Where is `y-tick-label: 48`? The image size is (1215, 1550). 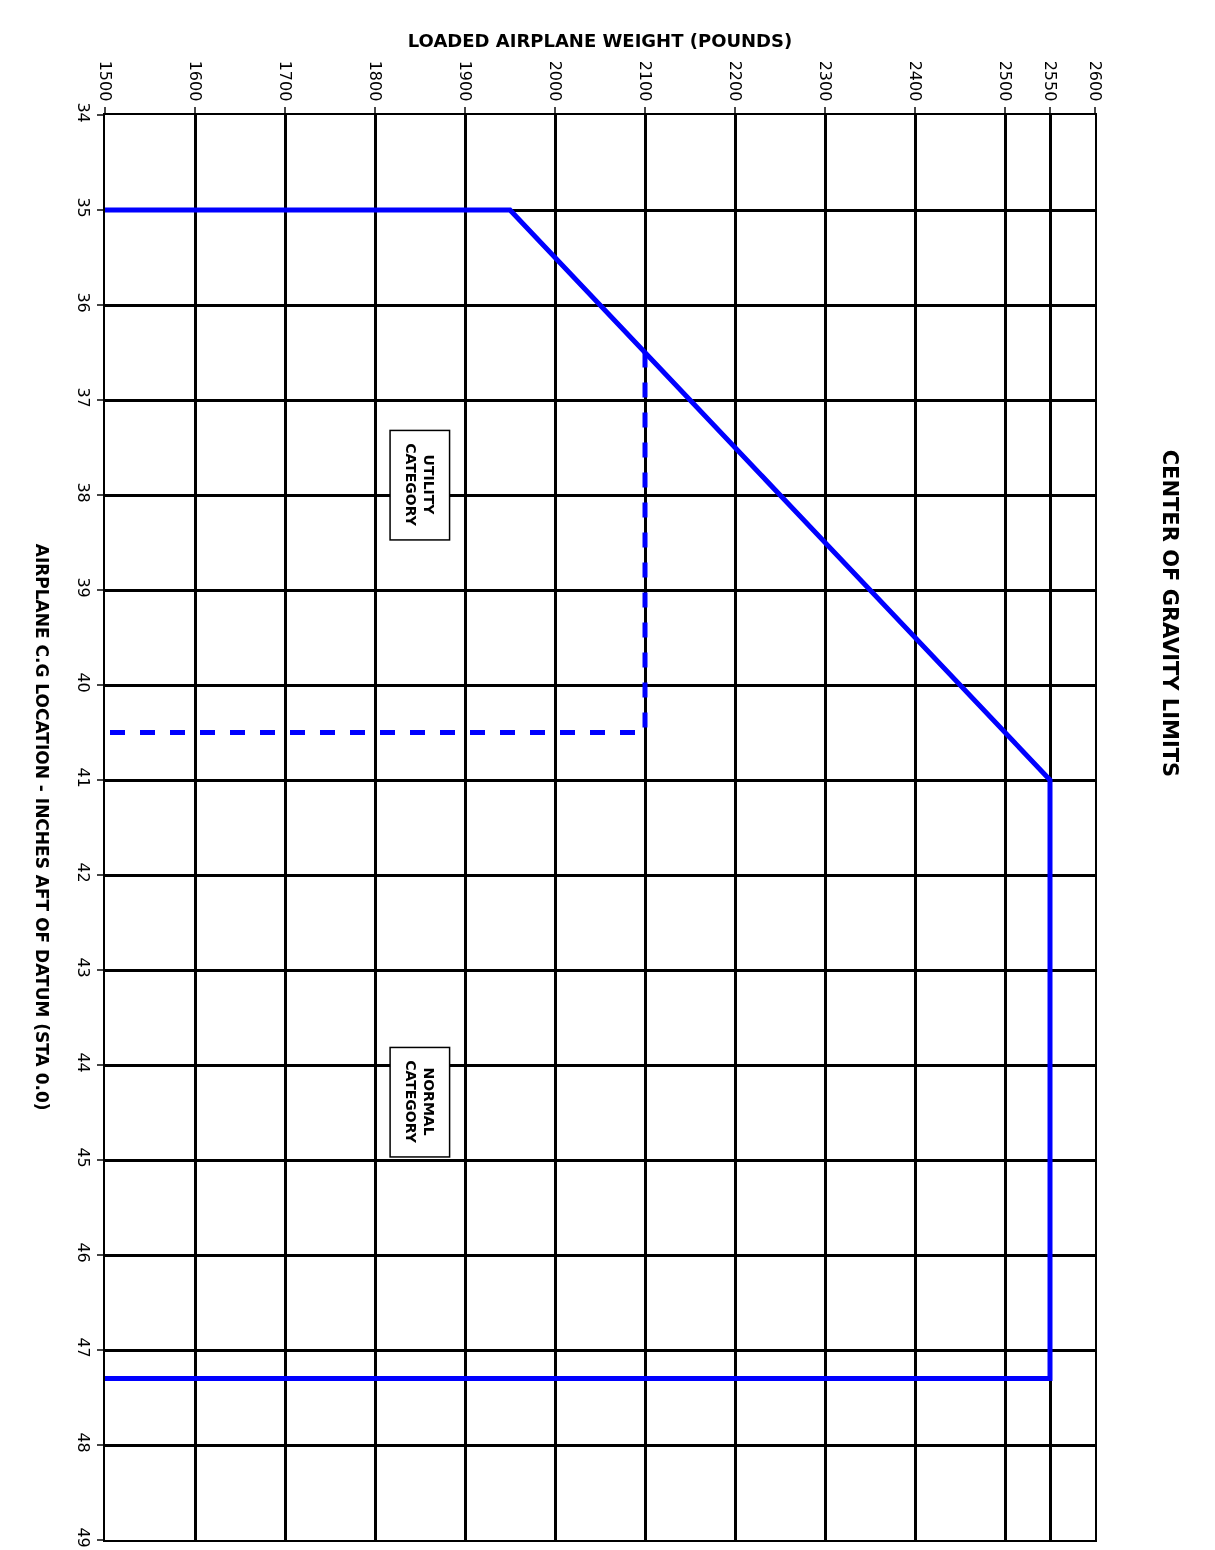 y-tick-label: 48 is located at coordinates (83, 1442).